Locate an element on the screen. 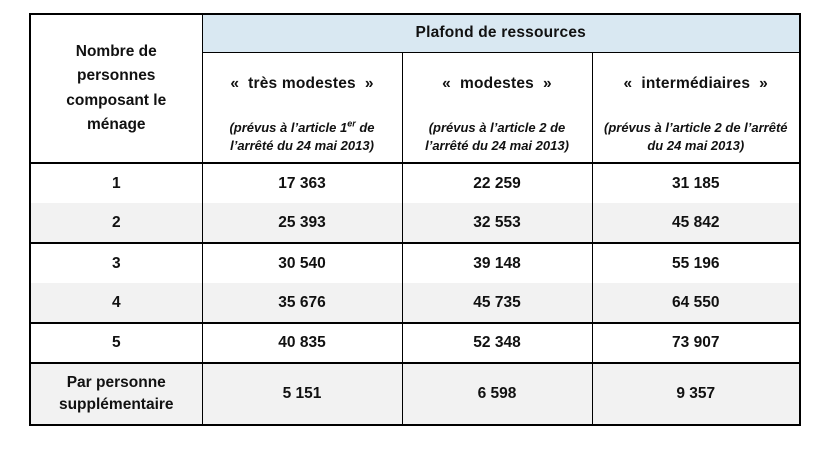 This screenshot has height=451, width=816. column-label: « très modestes » is located at coordinates (302, 84).